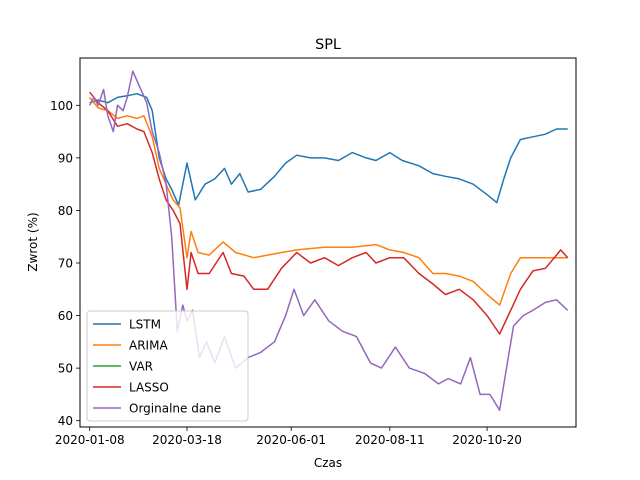  I want to click on legend-box, so click(167, 366).